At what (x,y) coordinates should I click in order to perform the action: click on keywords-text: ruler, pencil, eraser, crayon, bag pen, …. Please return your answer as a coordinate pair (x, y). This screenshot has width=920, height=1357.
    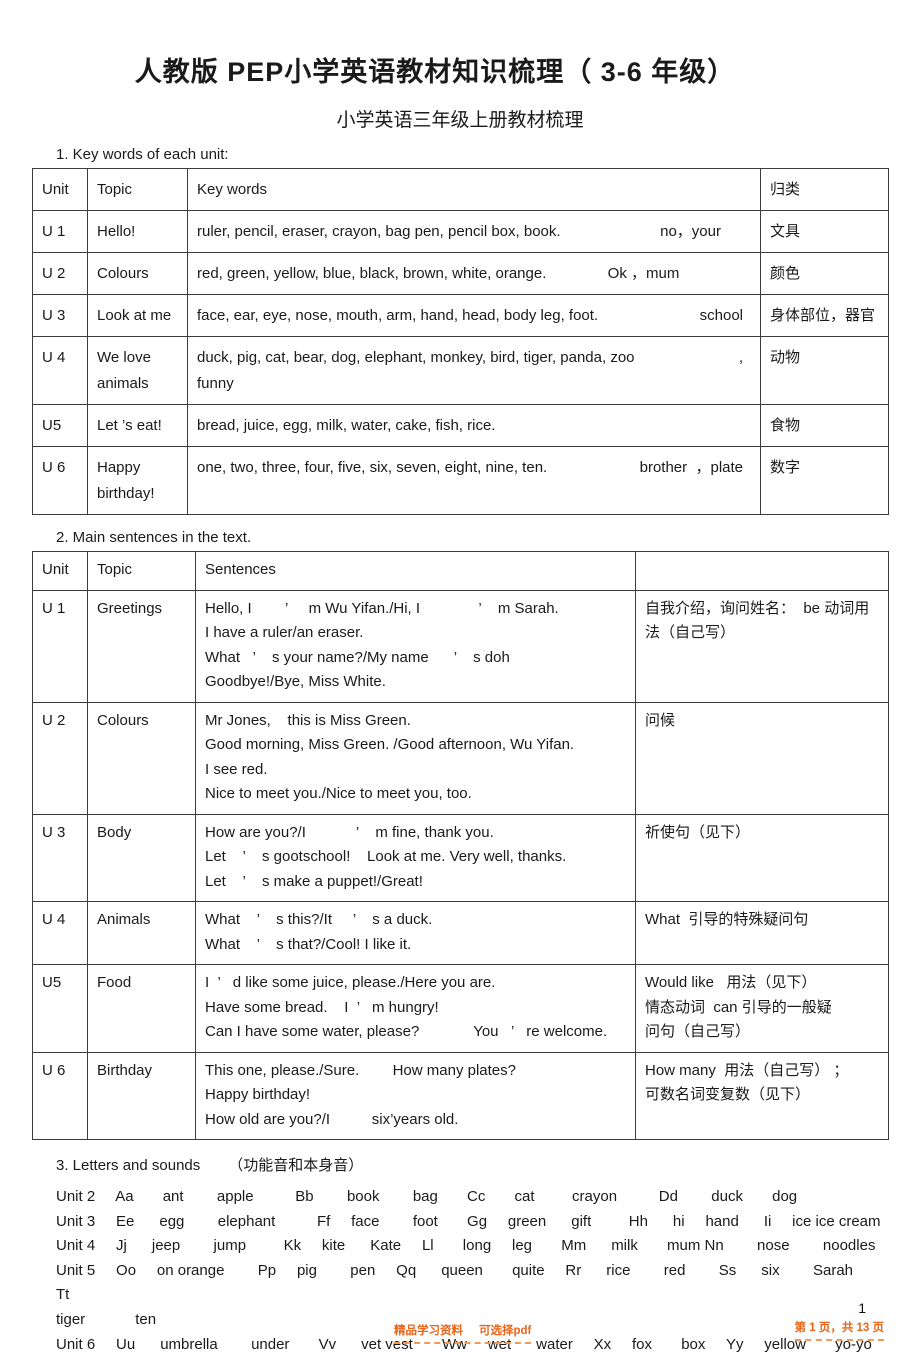
    Looking at the image, I should click on (379, 231).